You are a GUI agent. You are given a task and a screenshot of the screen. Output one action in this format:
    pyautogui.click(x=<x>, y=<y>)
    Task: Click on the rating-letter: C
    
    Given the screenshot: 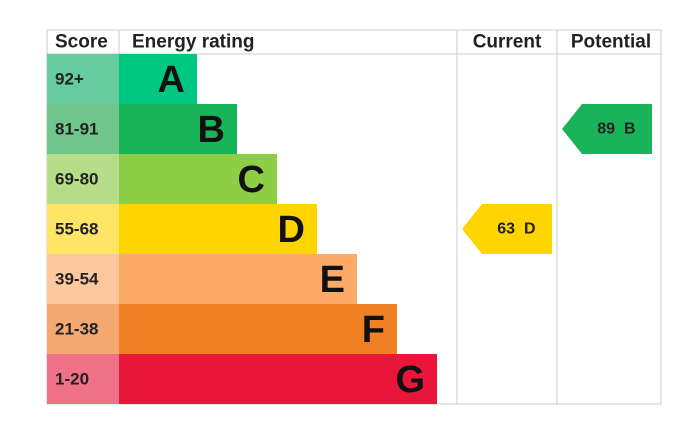 What is the action you would take?
    pyautogui.click(x=251, y=180)
    